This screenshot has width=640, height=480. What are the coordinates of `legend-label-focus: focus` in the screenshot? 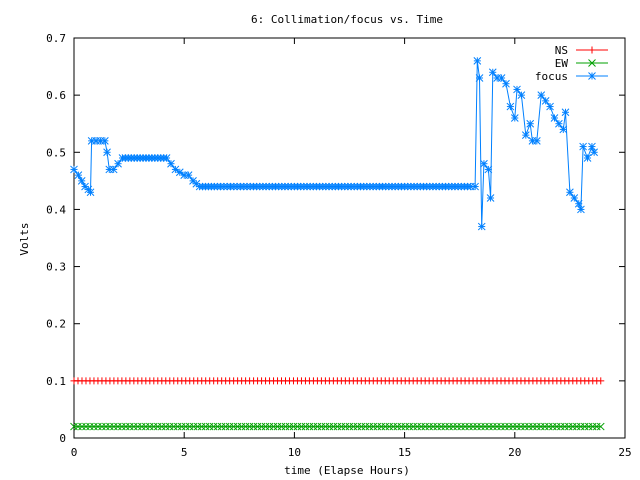 It's located at (551, 76).